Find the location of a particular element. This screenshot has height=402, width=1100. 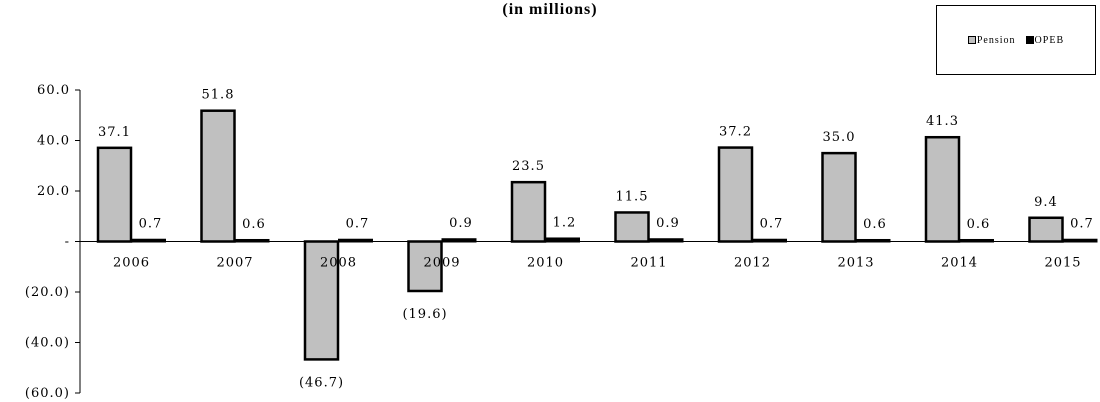

data-label-pension: 51.8 is located at coordinates (218, 95).